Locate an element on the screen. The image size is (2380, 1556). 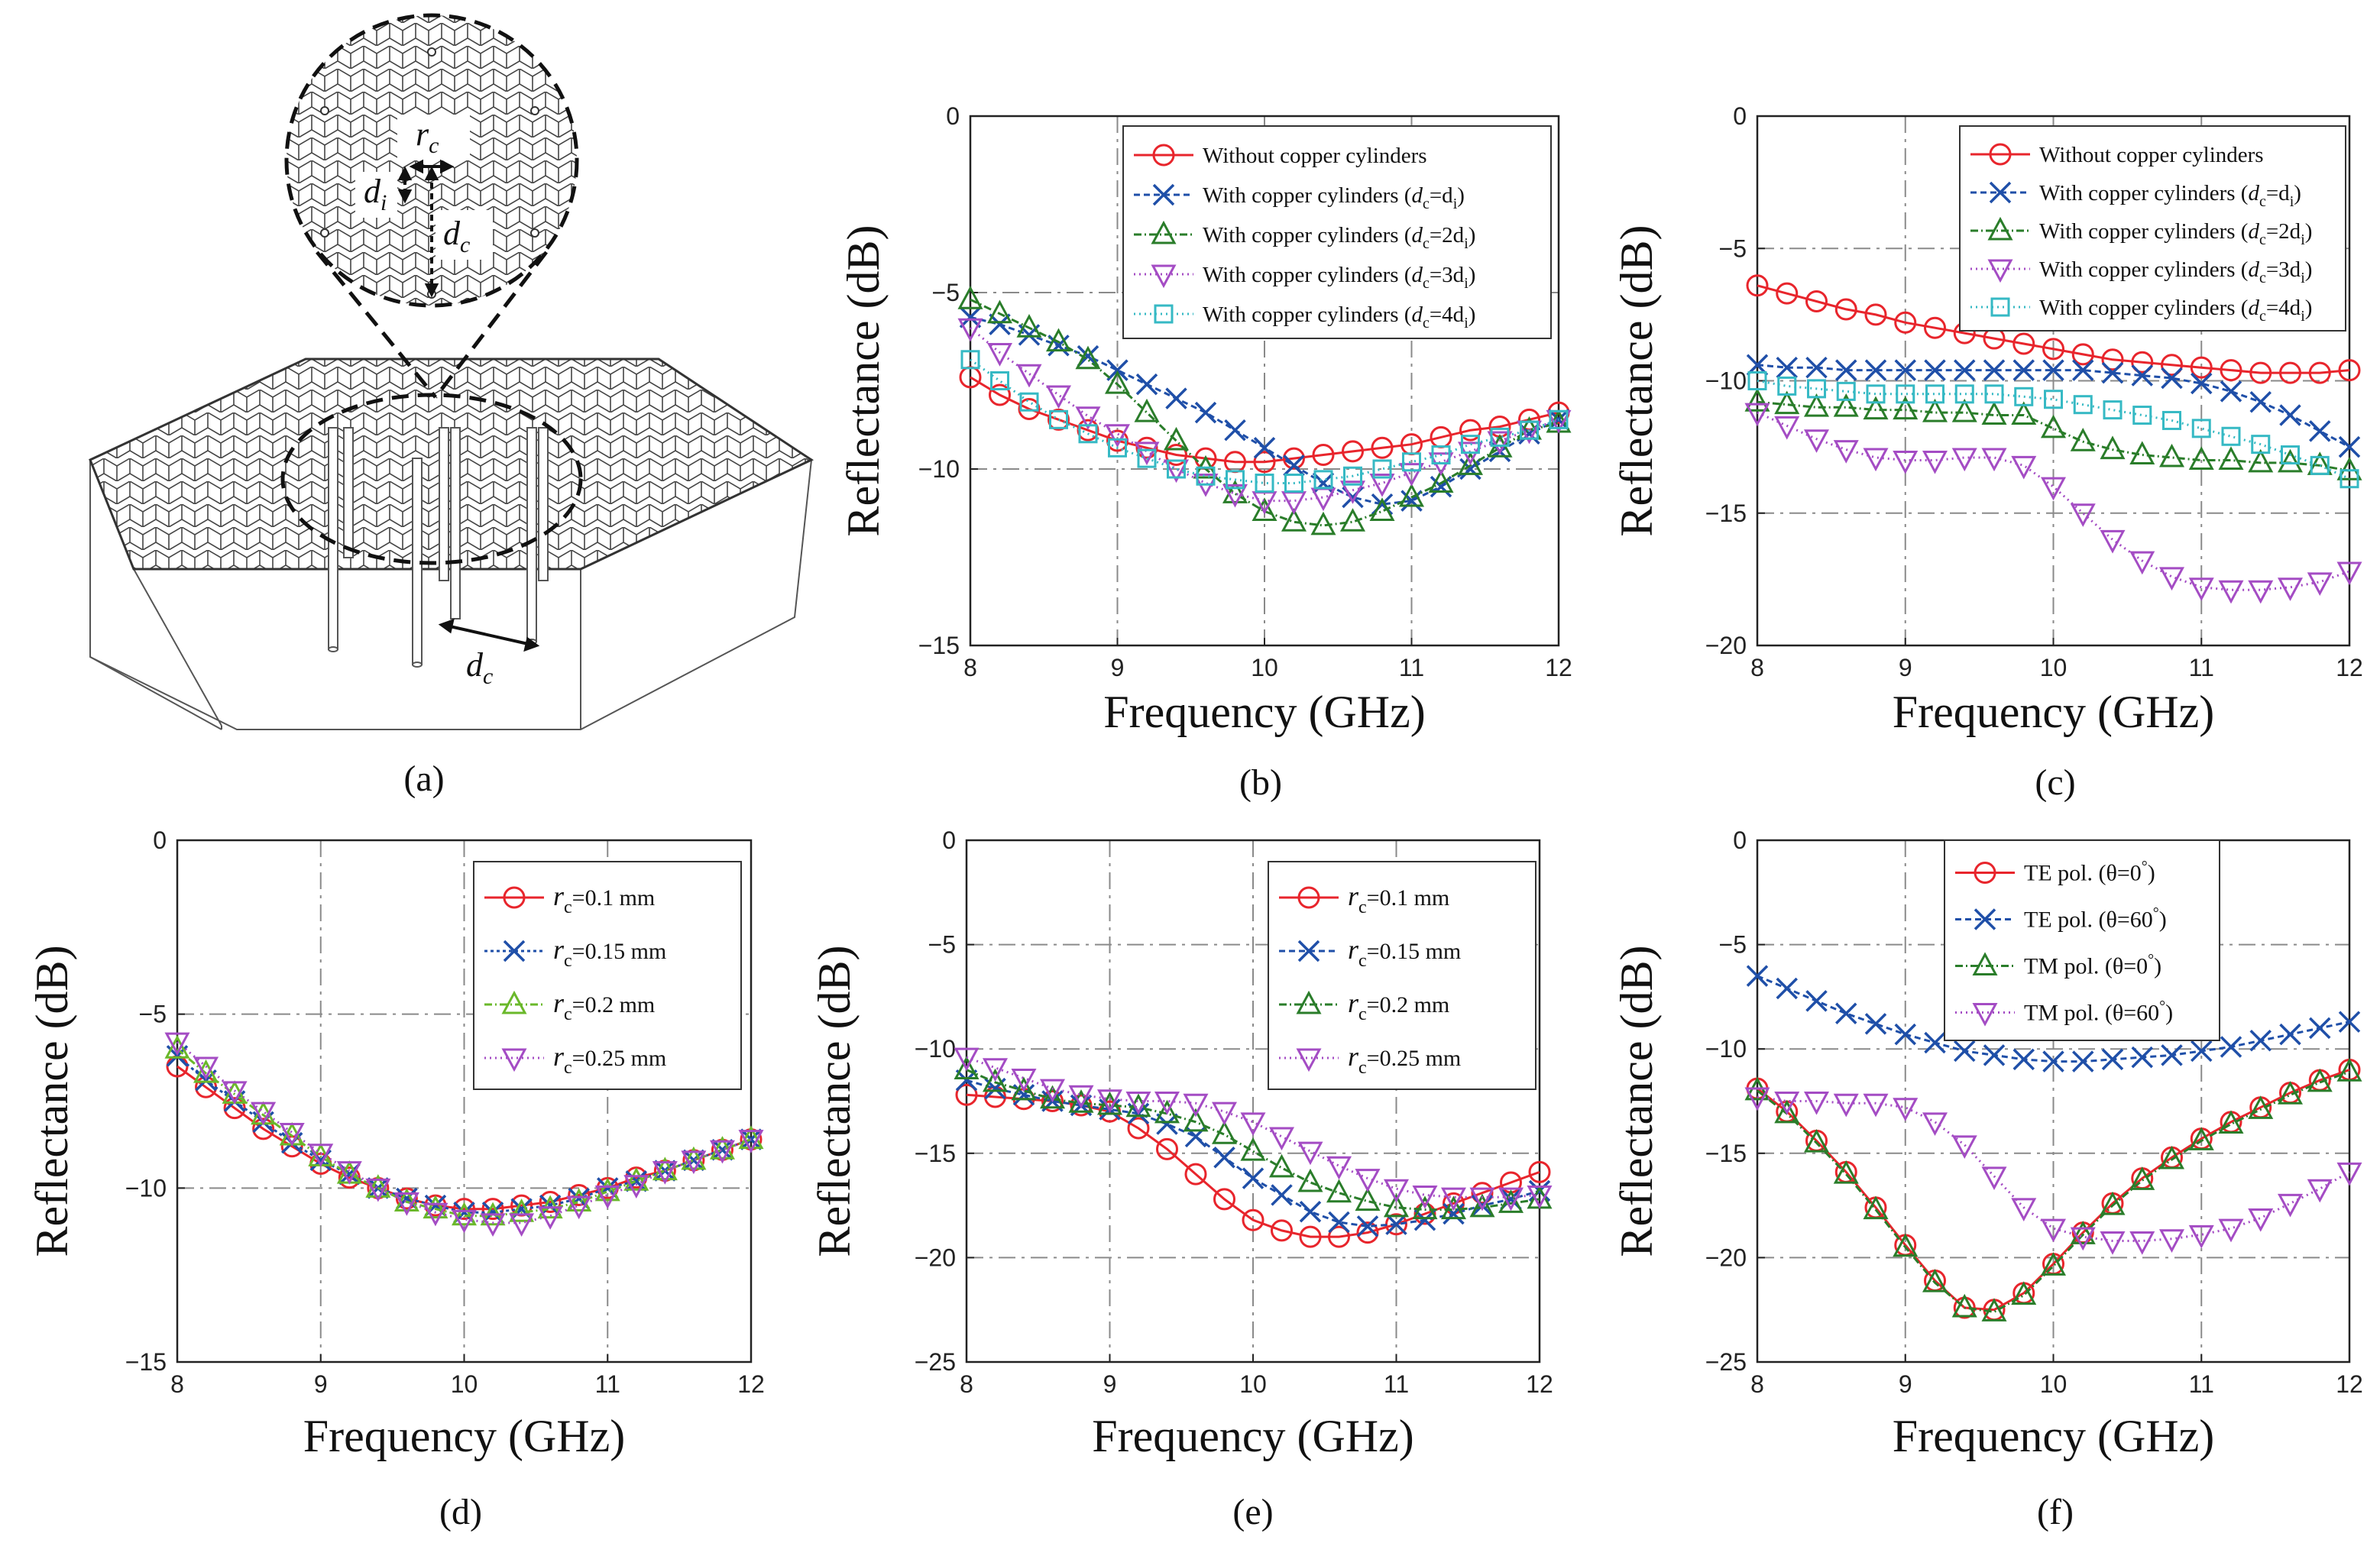
legend: rc=0.1 mm rc=0.15 mm rc=0.2 mm rc=0.25 mm is located at coordinates (1402, 975).